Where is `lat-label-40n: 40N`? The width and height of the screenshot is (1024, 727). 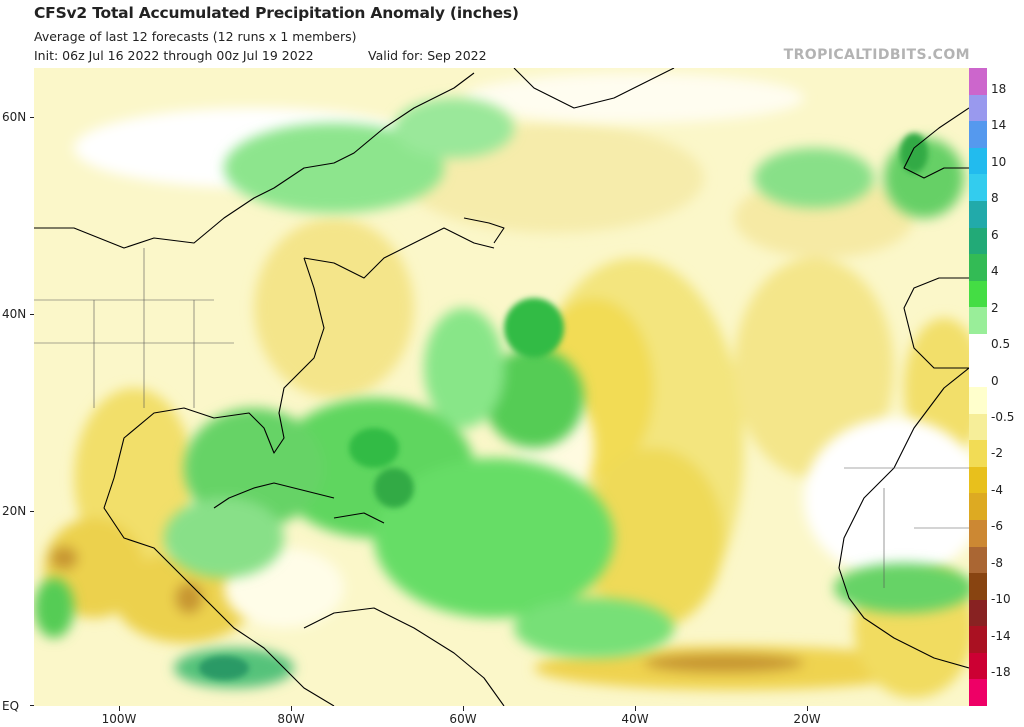 lat-label-40n: 40N is located at coordinates (14, 314).